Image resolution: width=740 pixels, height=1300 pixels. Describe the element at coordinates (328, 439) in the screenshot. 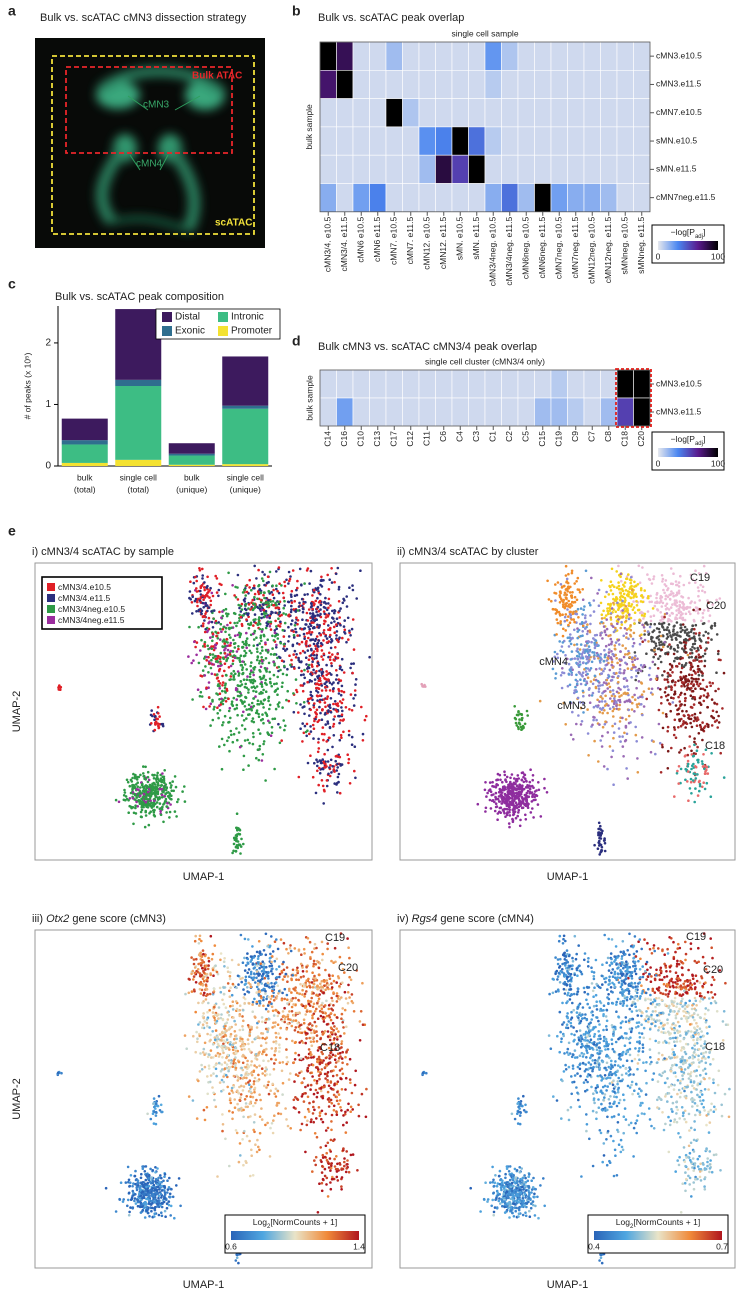

I see `column-label: C14` at that location.